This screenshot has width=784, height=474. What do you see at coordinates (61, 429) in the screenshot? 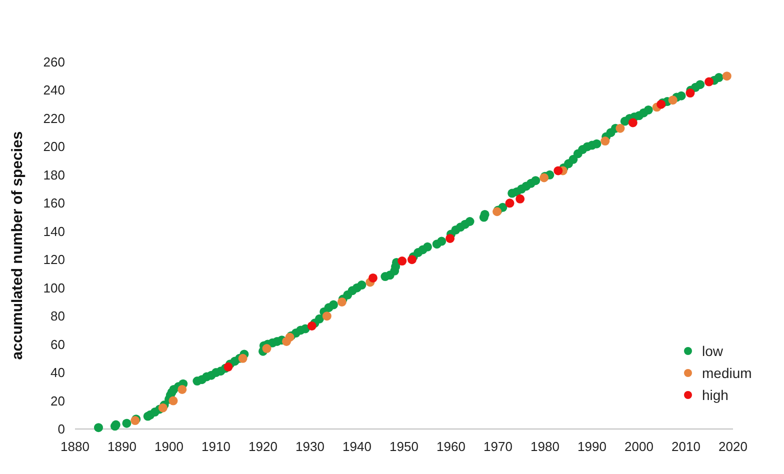
I see `y-tick-label: 0` at bounding box center [61, 429].